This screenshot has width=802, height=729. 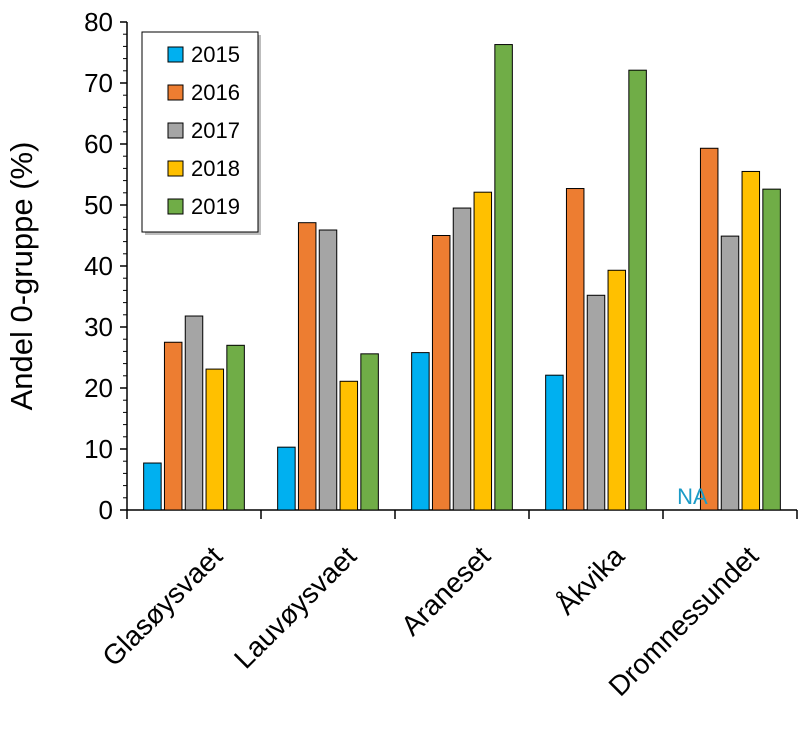 What do you see at coordinates (215, 168) in the screenshot?
I see `legend-label: 2018` at bounding box center [215, 168].